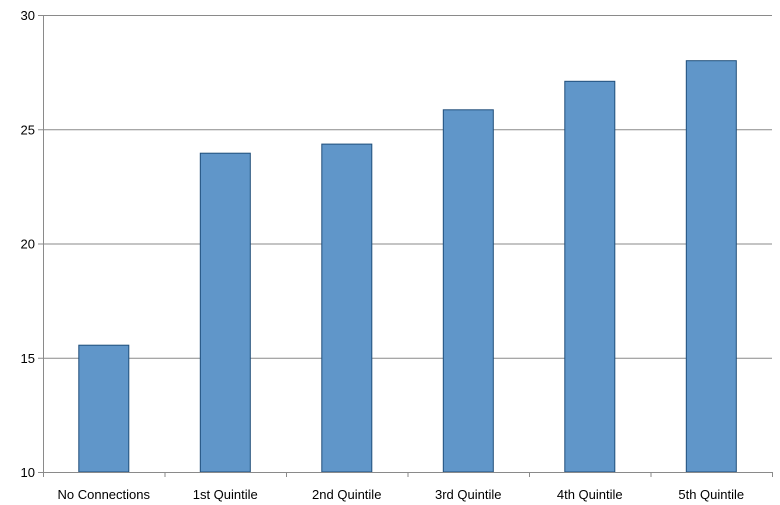 This screenshot has width=780, height=505. Describe the element at coordinates (28, 472) in the screenshot. I see `y-tick-label: 10` at that location.